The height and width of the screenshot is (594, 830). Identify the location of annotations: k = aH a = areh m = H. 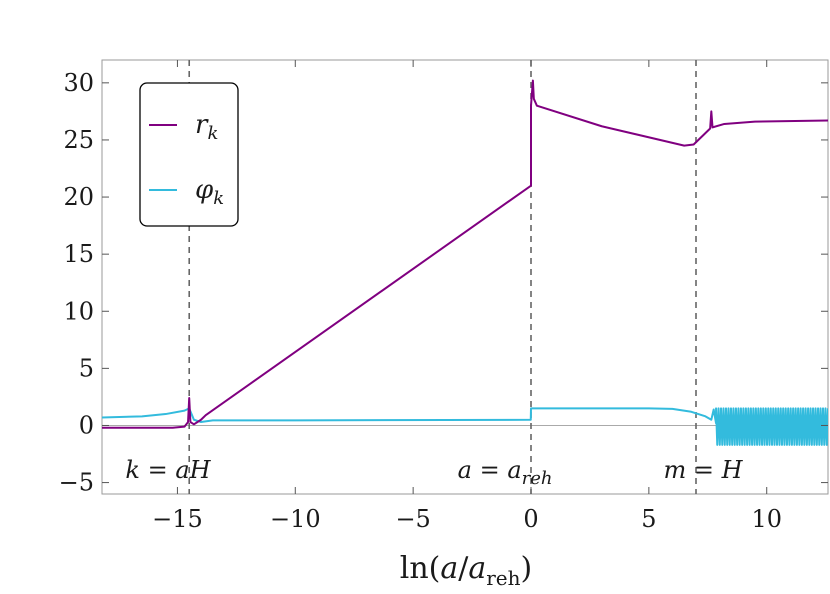
(434, 472).